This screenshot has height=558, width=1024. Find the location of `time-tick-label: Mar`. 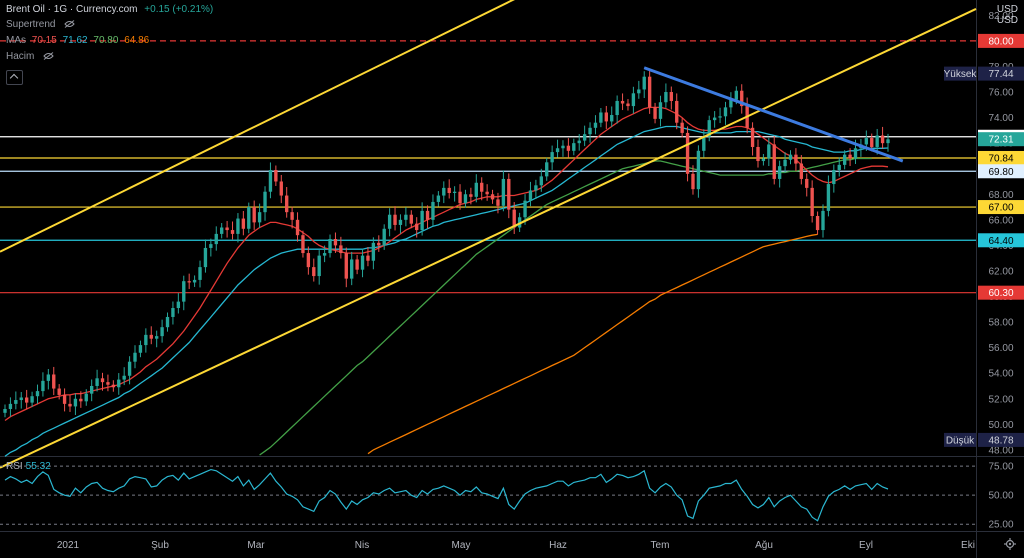

time-tick-label: Mar is located at coordinates (256, 545).